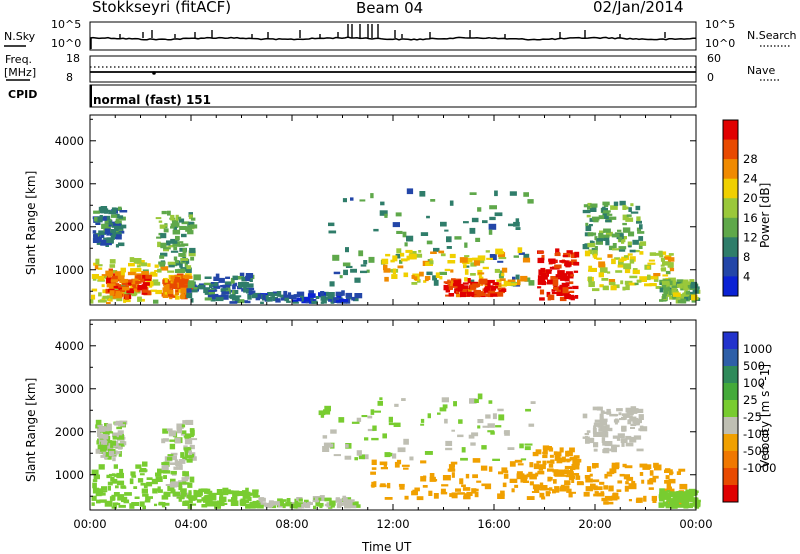 The height and width of the screenshot is (554, 800). I want to click on colorbar-cell, so click(730, 188).